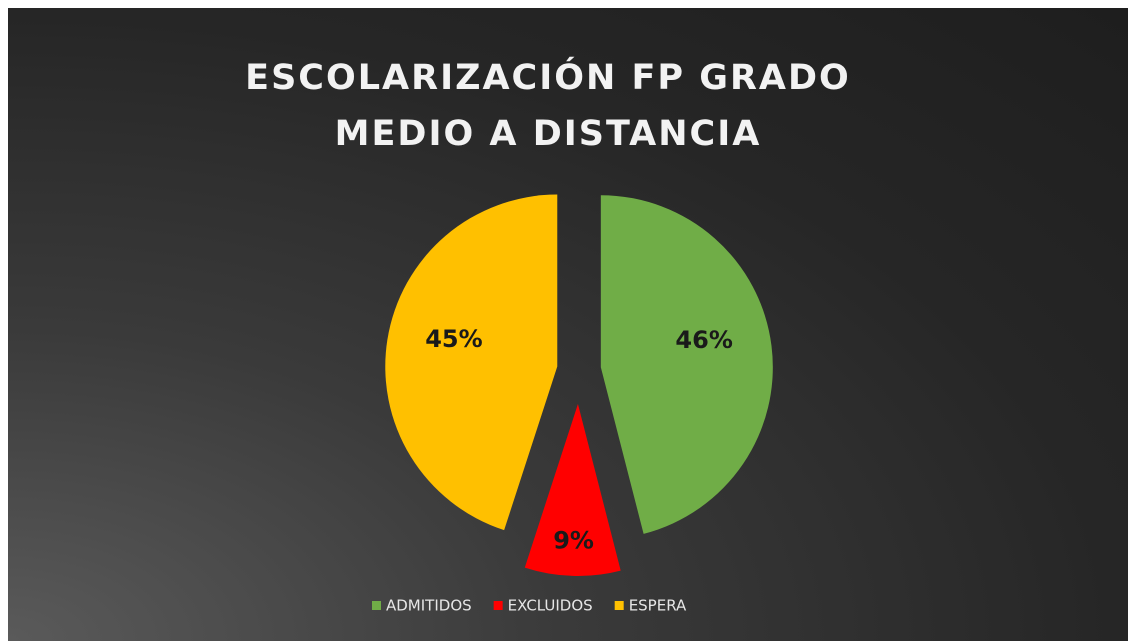  I want to click on data-label: 45%, so click(453, 339).